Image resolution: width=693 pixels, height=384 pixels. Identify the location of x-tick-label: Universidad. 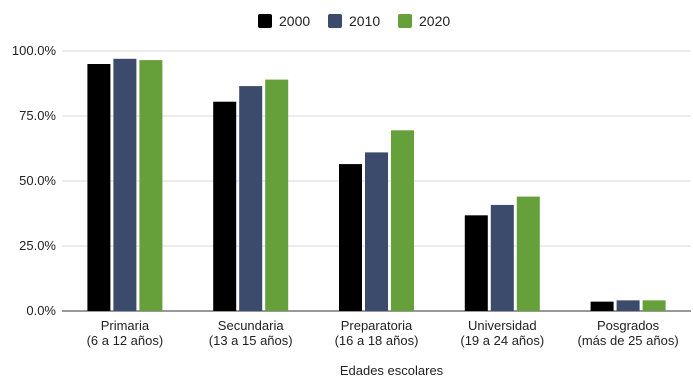
(502, 325).